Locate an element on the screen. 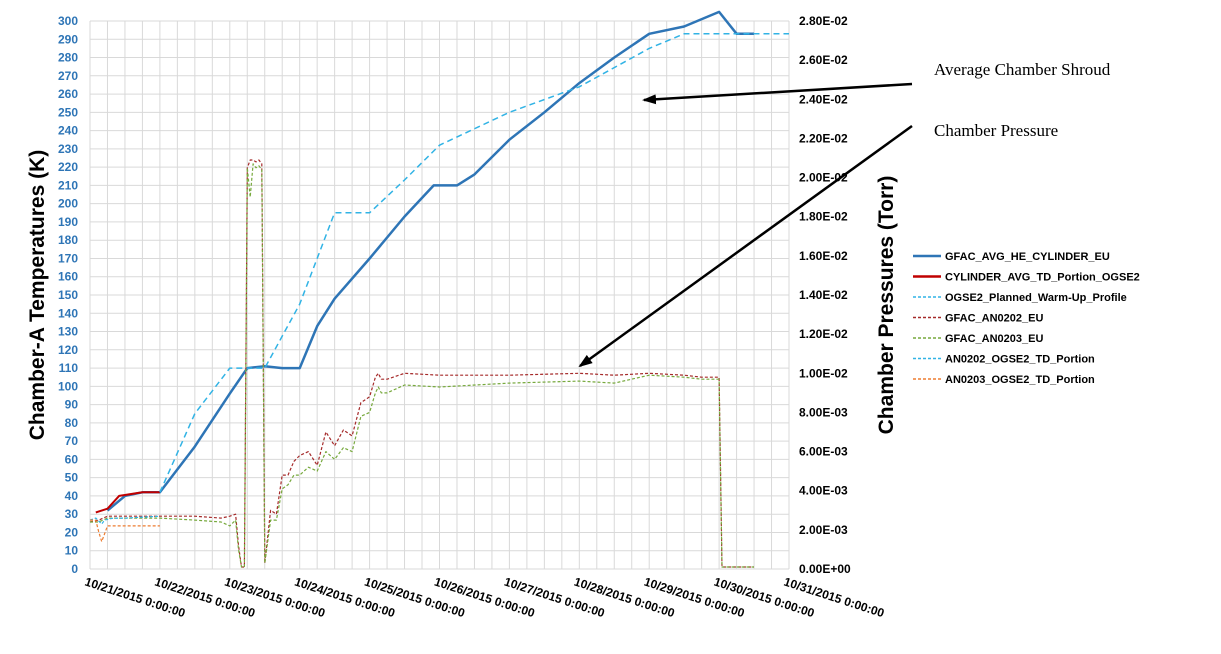 The height and width of the screenshot is (654, 1221). y-left-tick-label: 240 is located at coordinates (68, 131).